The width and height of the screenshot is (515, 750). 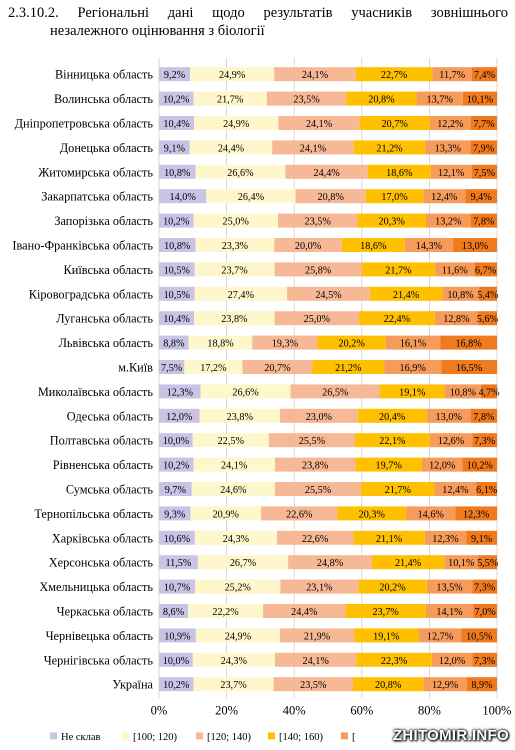 What do you see at coordinates (440, 636) in the screenshot?
I see `data-label: 12,7%` at bounding box center [440, 636].